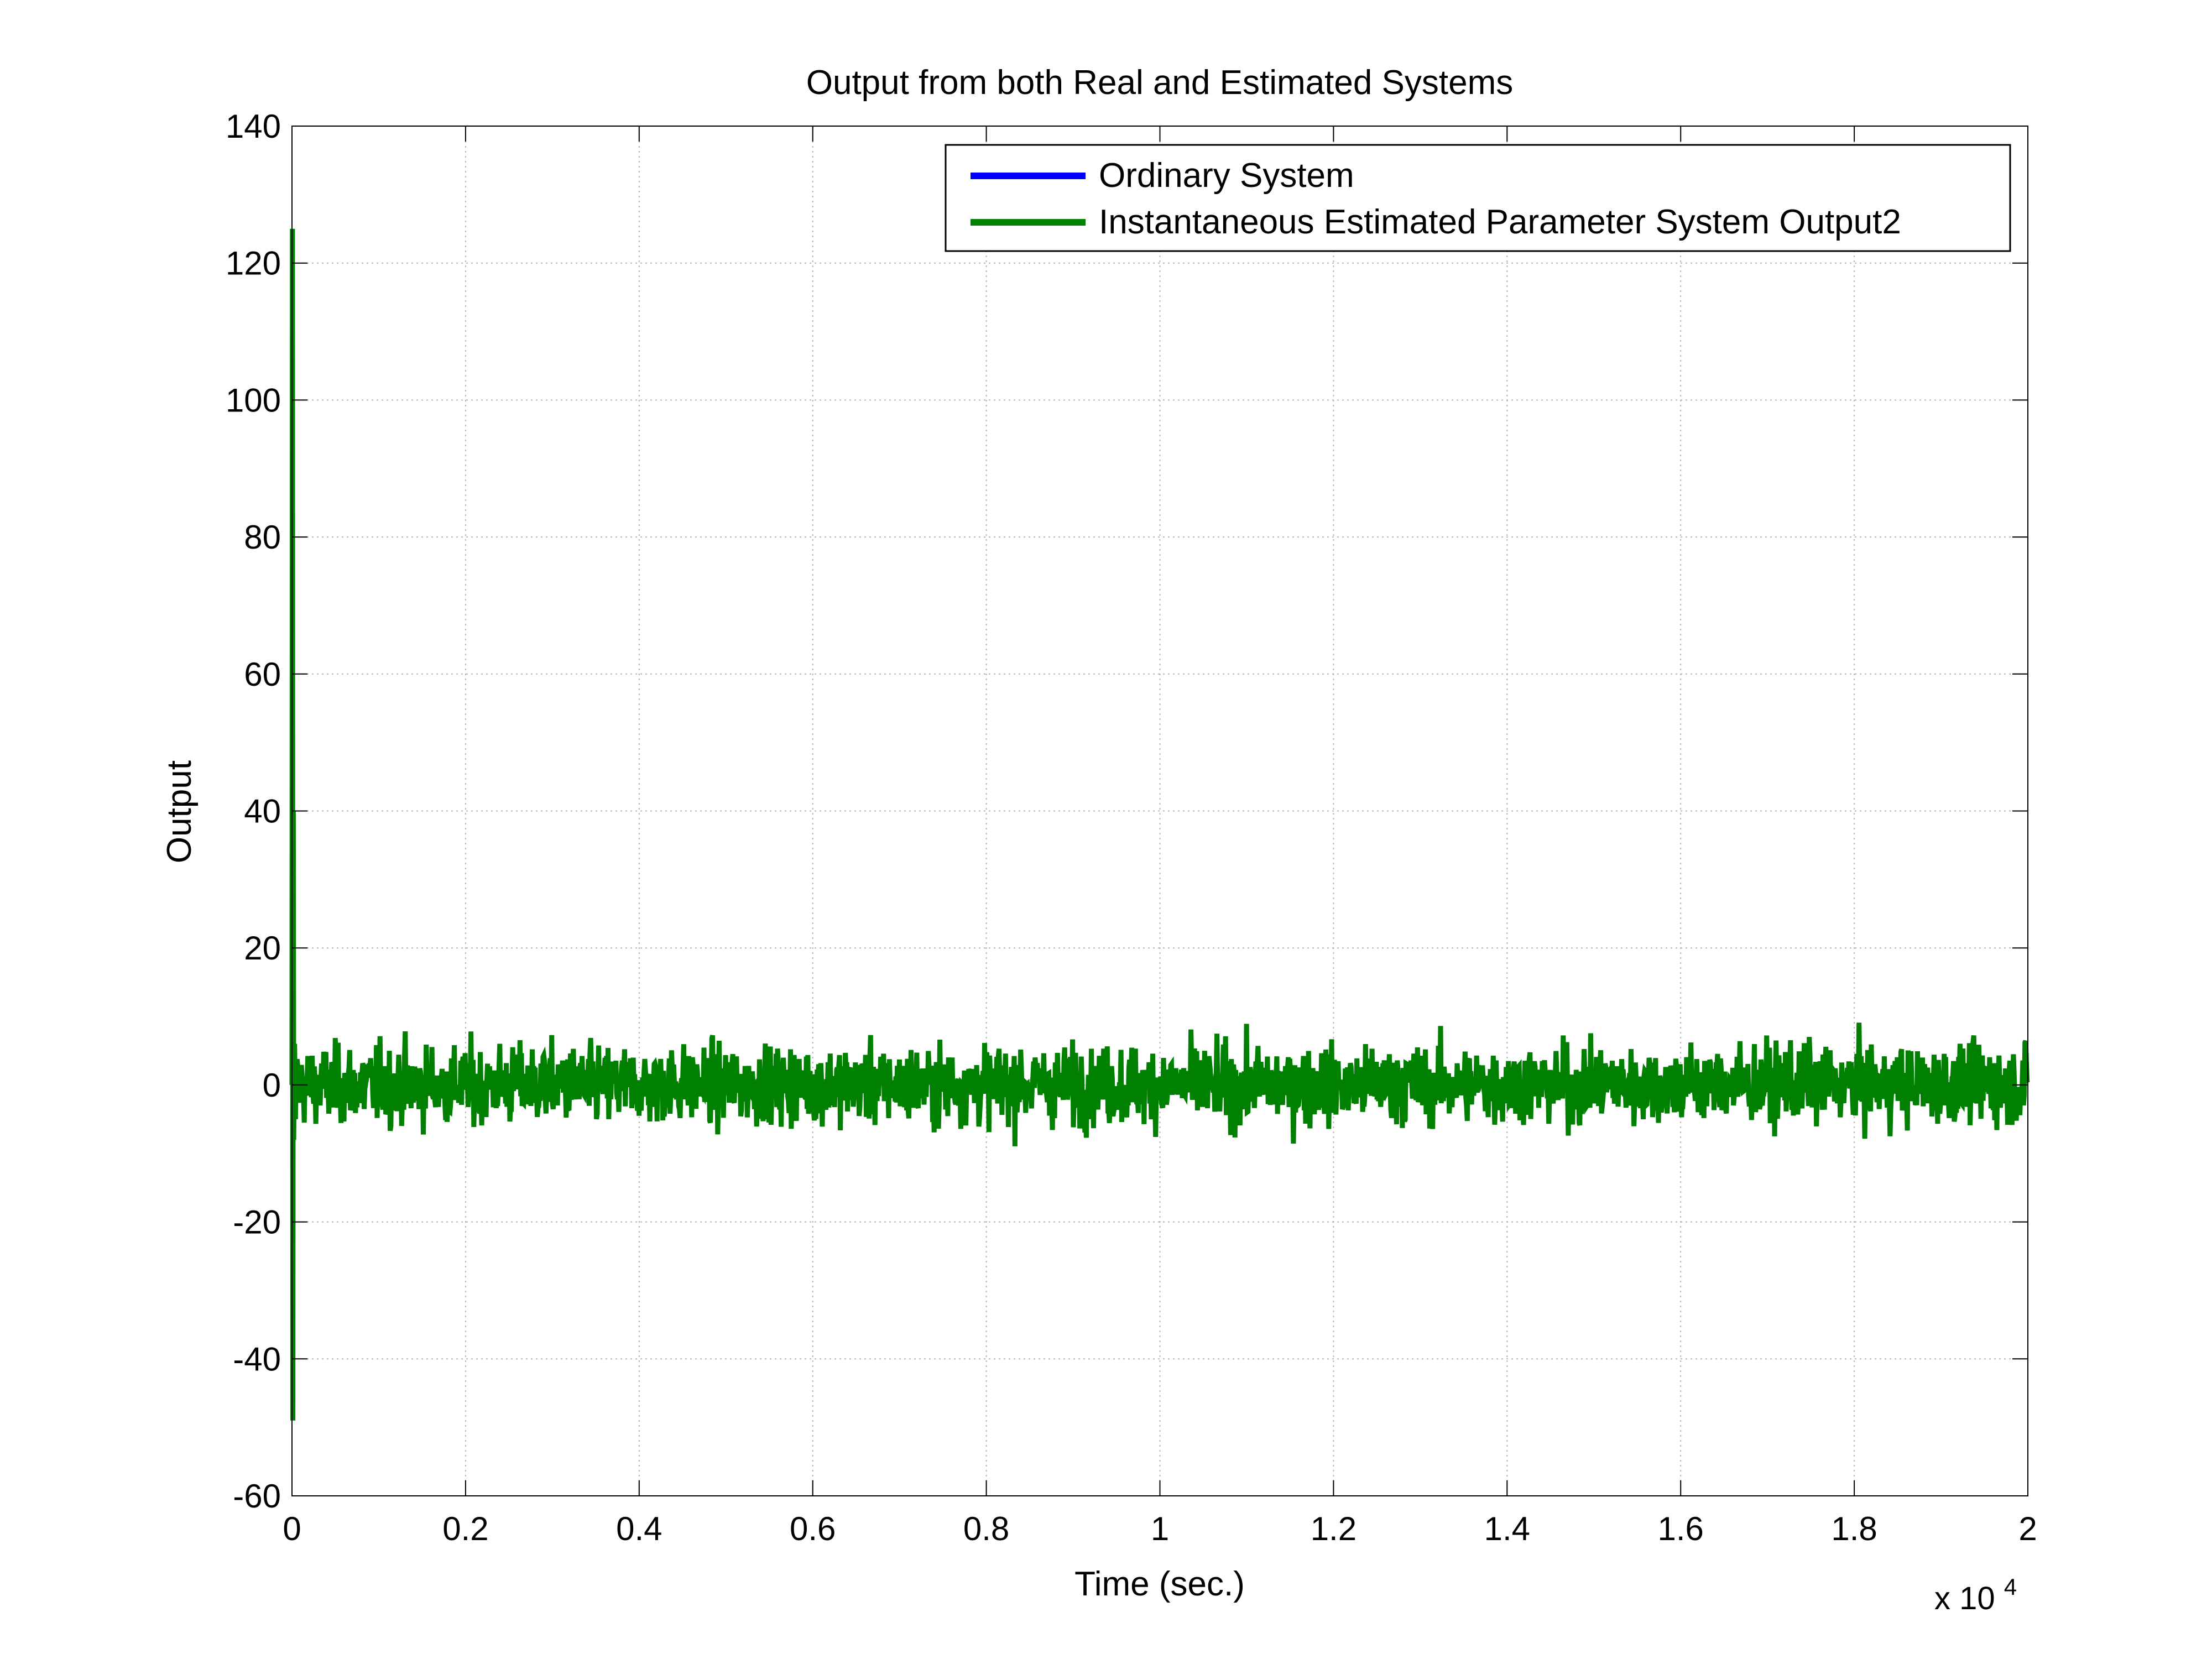 Image resolution: width=2212 pixels, height=1659 pixels. I want to click on y-tick-label: 60, so click(262, 675).